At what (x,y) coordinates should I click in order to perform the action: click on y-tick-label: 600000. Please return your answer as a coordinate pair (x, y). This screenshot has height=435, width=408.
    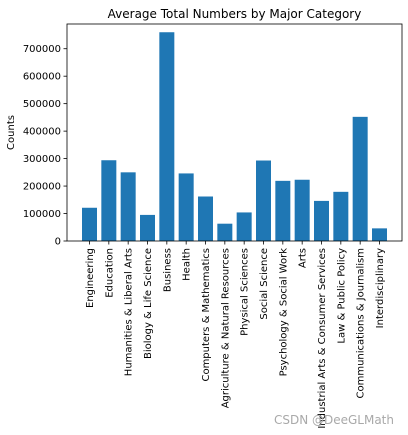
    Looking at the image, I should click on (42, 77).